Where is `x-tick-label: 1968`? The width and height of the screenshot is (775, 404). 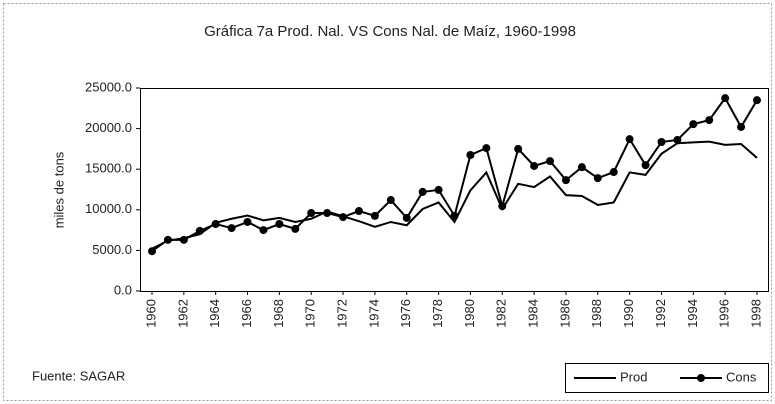 x-tick-label: 1968 is located at coordinates (278, 313).